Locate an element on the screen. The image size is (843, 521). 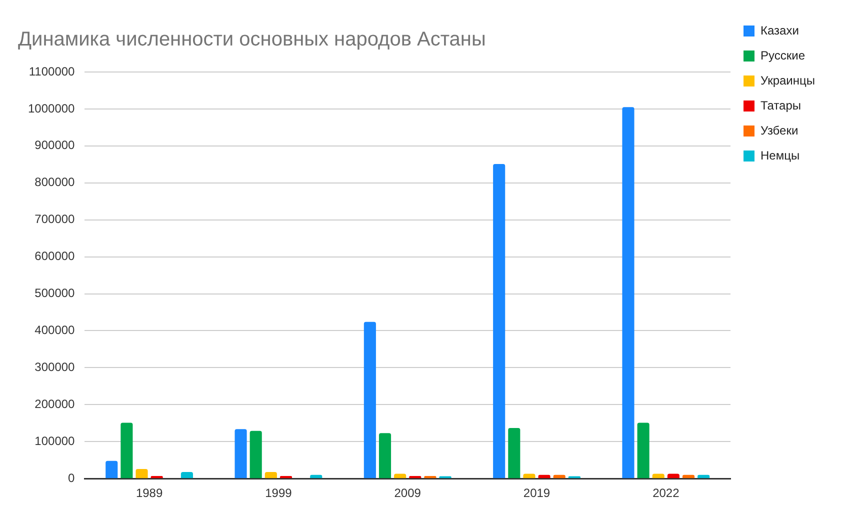
y-tick-label: 300000 is located at coordinates (55, 367).